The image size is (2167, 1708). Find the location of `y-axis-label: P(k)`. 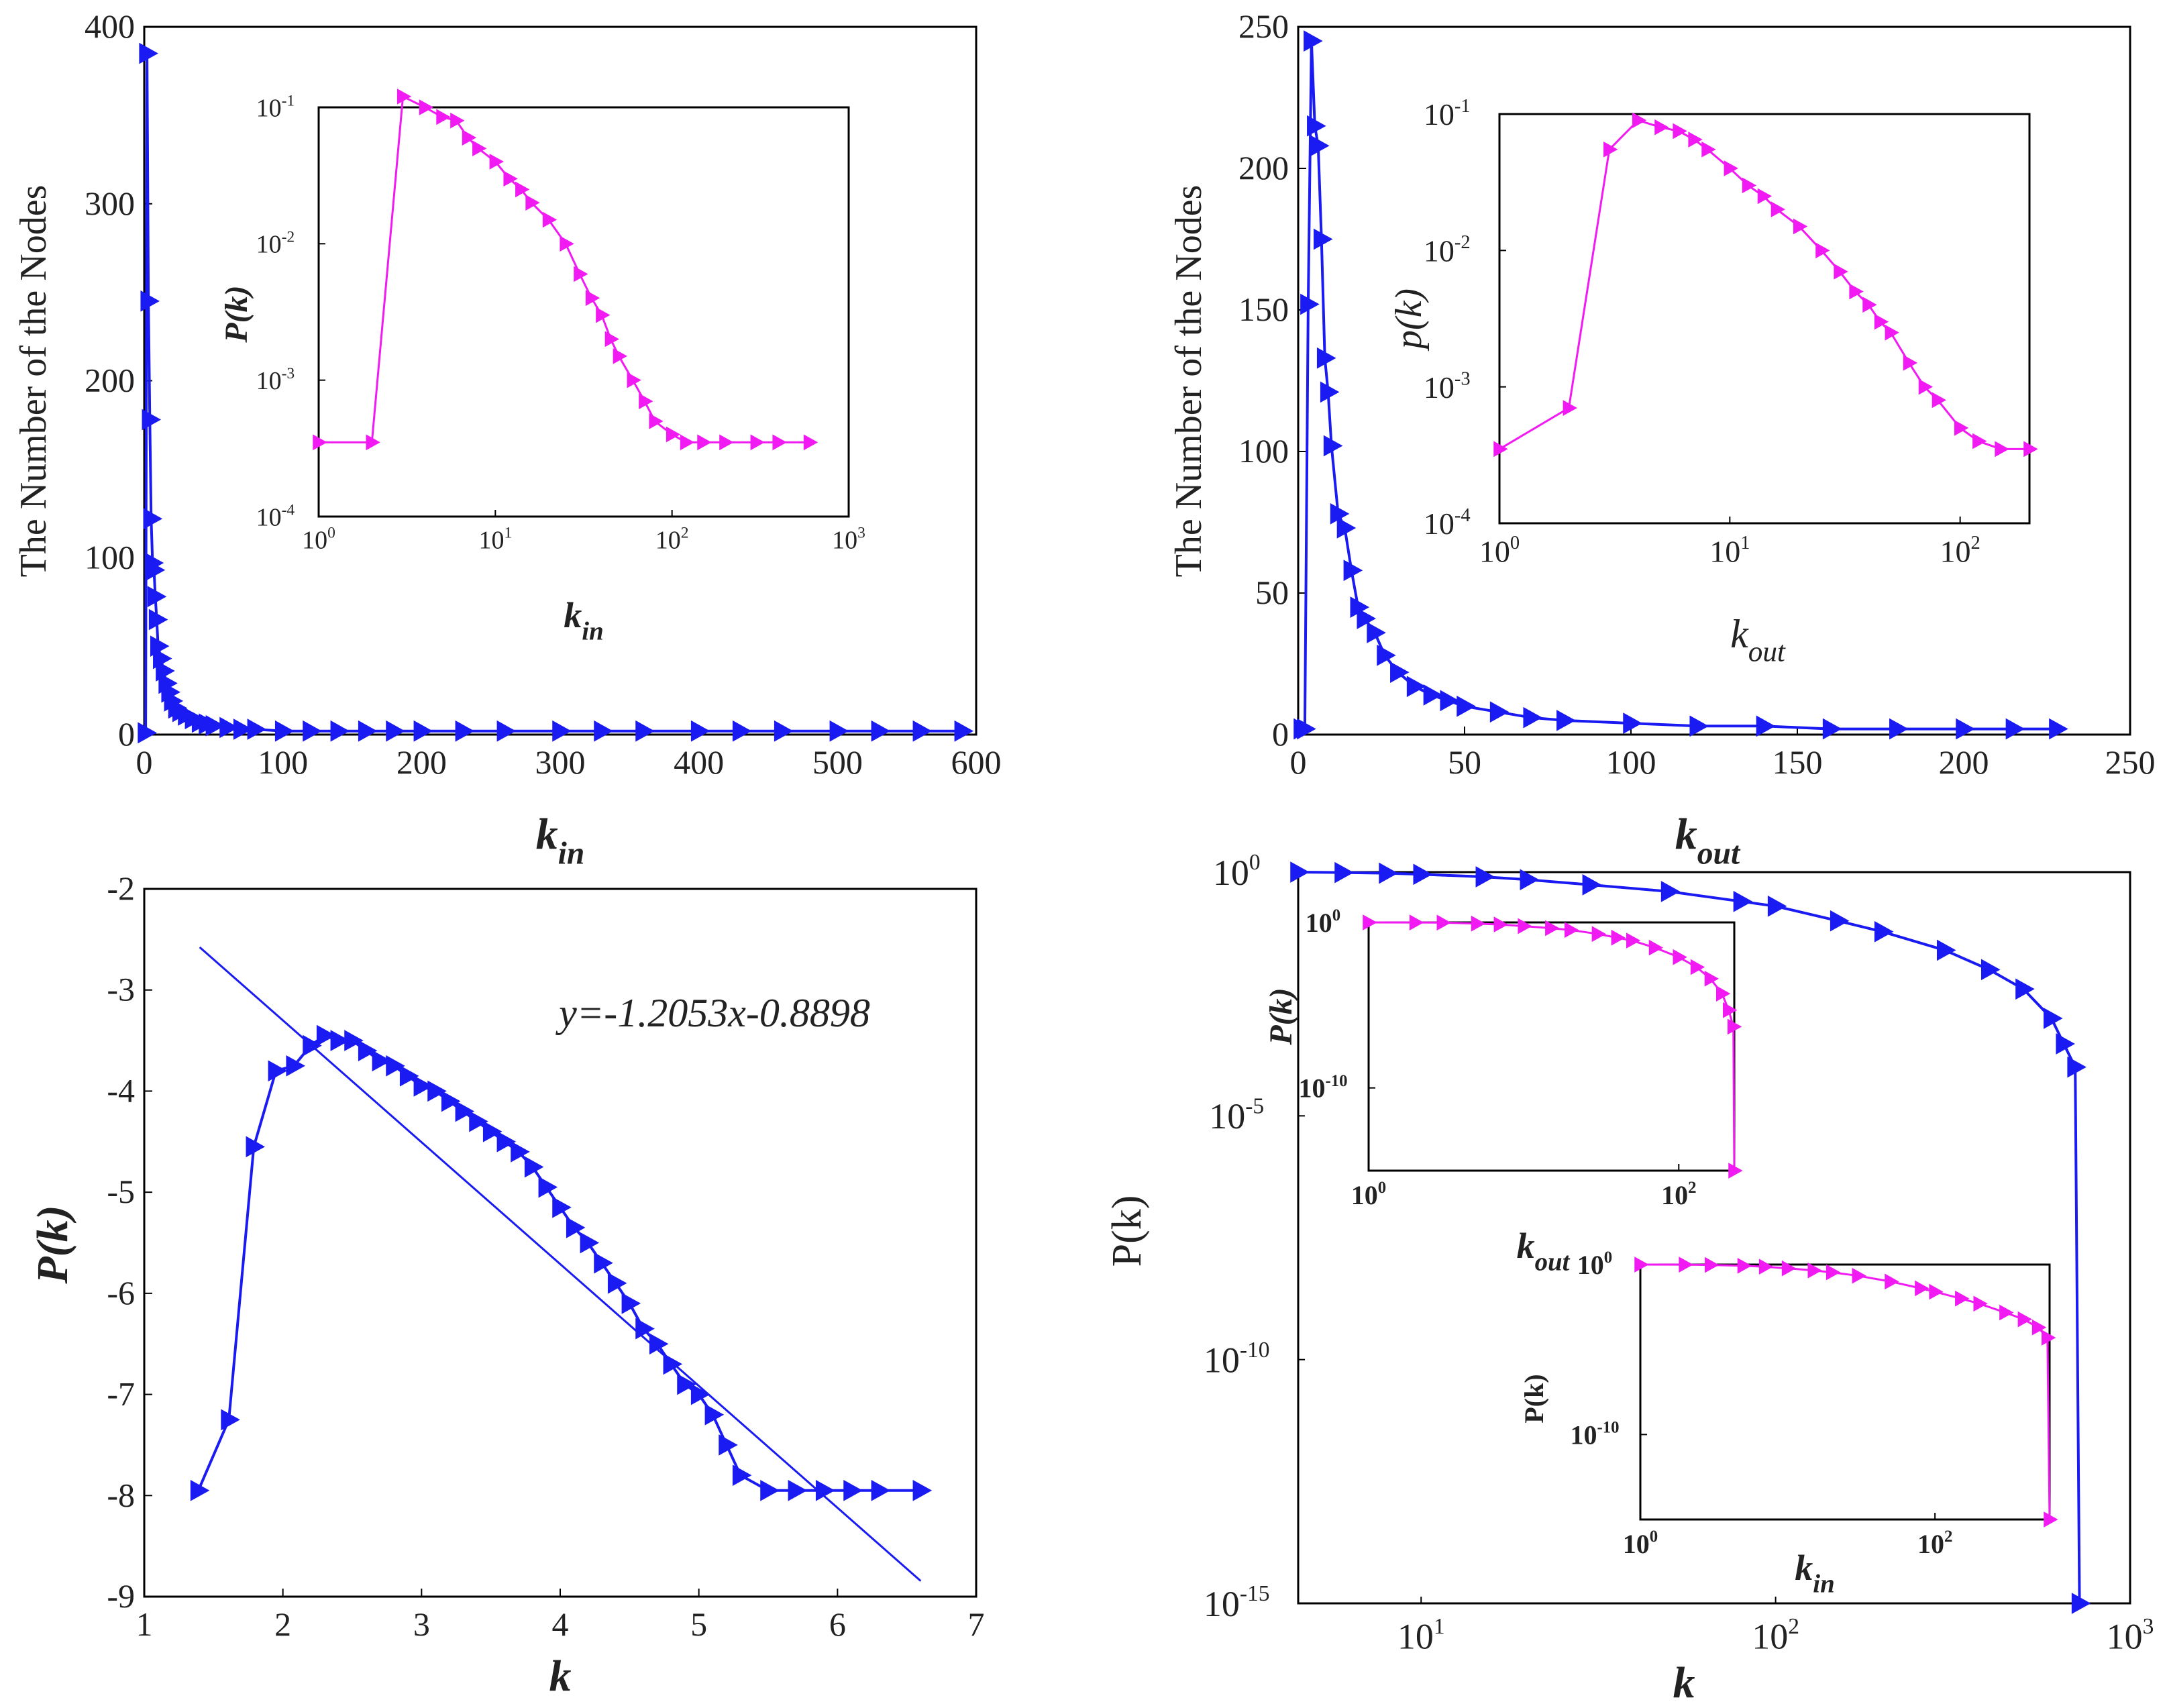

y-axis-label: P(k) is located at coordinates (1127, 1231).